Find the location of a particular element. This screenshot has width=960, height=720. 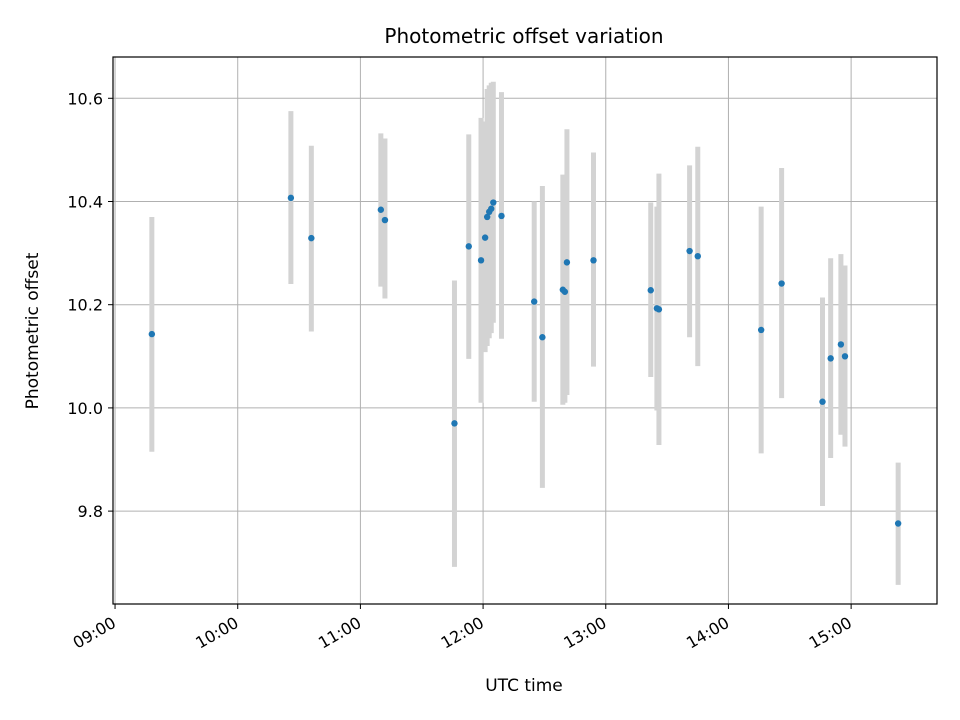

y-tick-label: 10.2 is located at coordinates (85, 305).